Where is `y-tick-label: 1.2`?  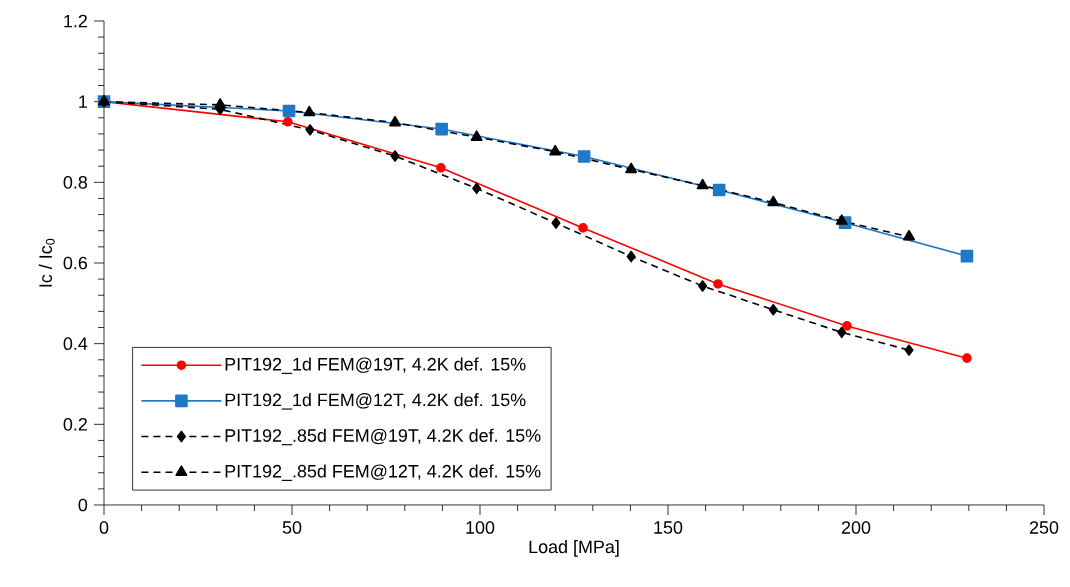 y-tick-label: 1.2 is located at coordinates (75, 21).